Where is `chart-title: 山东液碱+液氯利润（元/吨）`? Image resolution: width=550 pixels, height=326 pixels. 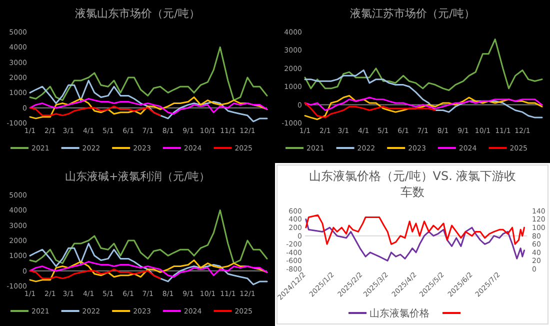 chart-title: 山东液碱+液氯利润（元/吨） is located at coordinates (137, 176).